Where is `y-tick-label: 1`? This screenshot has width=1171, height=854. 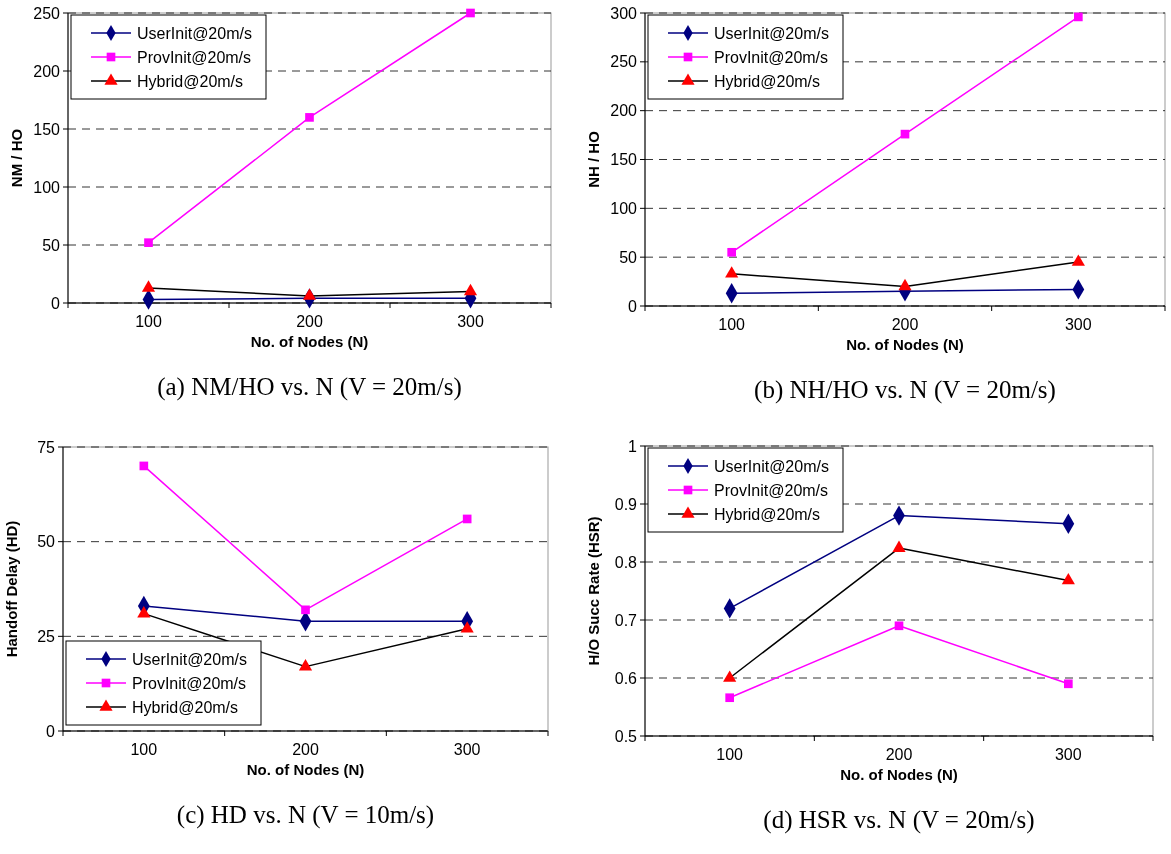
y-tick-label: 1 is located at coordinates (633, 446).